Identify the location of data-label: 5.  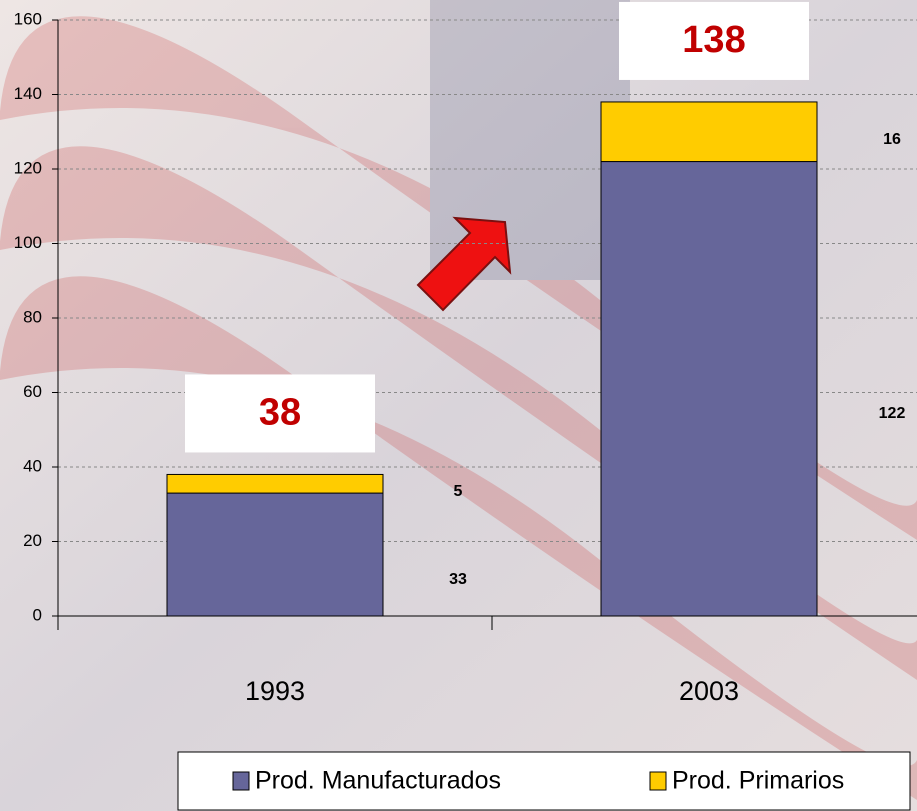
(458, 491).